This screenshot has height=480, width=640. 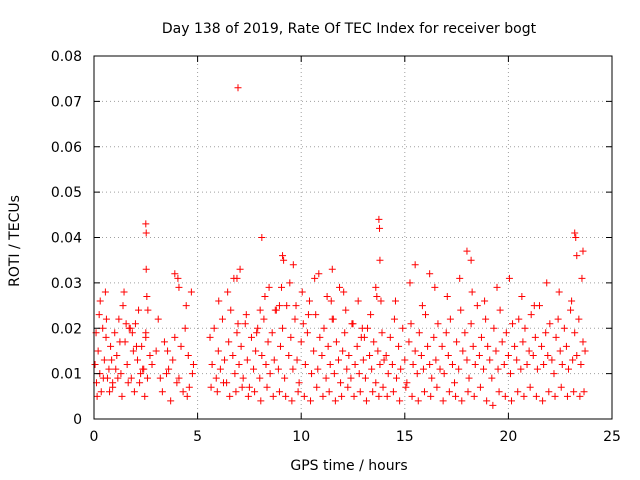 I want to click on y-tick-label: 0.02, so click(x=66, y=329).